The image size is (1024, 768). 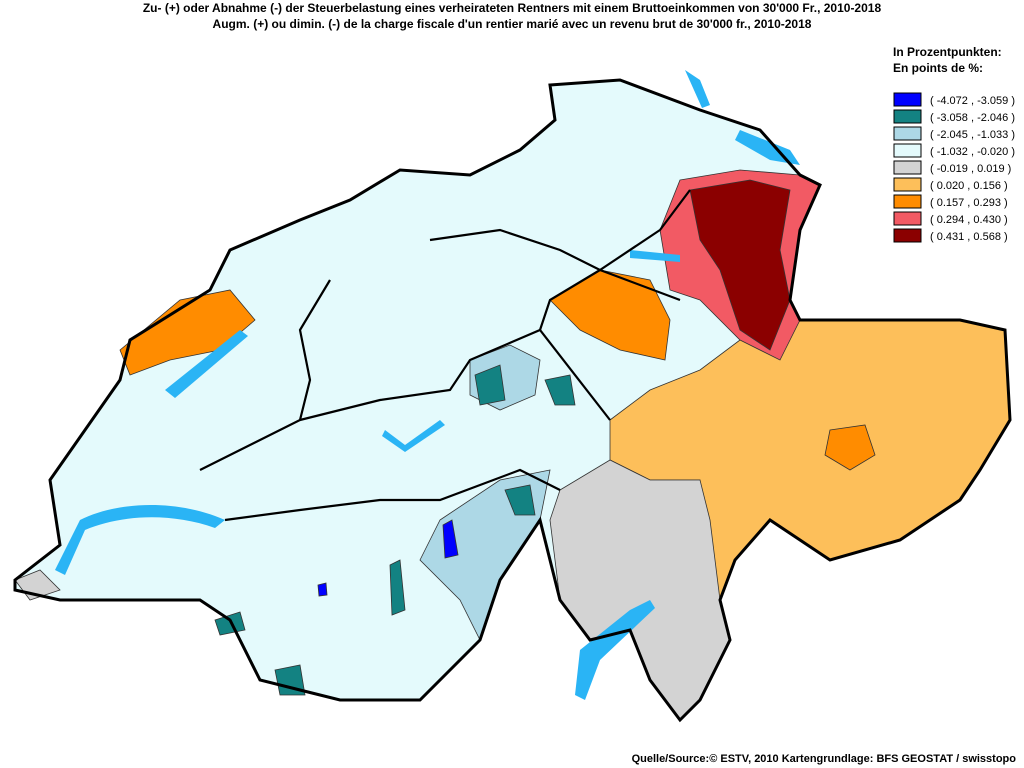 I want to click on legend-label: ( 0.431 , 0.568 ), so click(x=969, y=237).